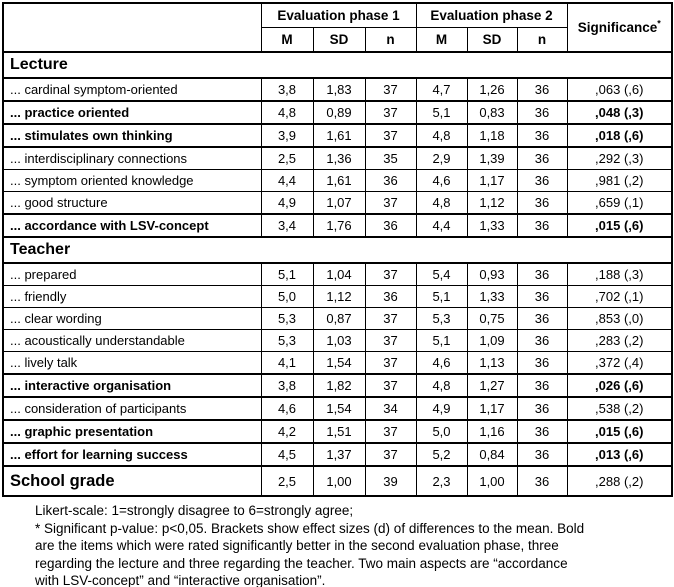 This screenshot has width=674, height=587. I want to click on section-row-teacher: Teacher, so click(337, 250).